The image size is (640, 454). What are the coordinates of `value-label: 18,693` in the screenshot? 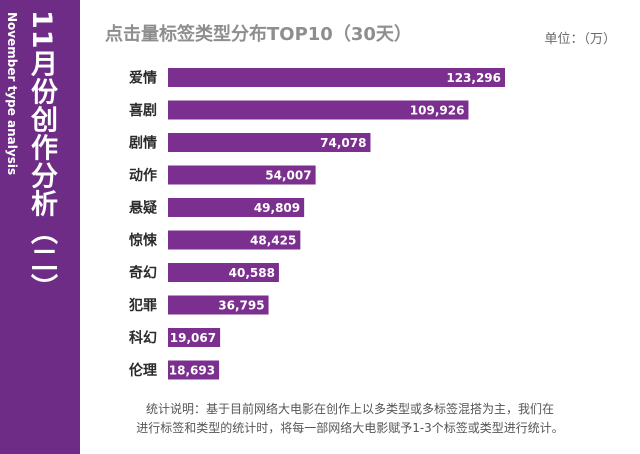 It's located at (192, 371).